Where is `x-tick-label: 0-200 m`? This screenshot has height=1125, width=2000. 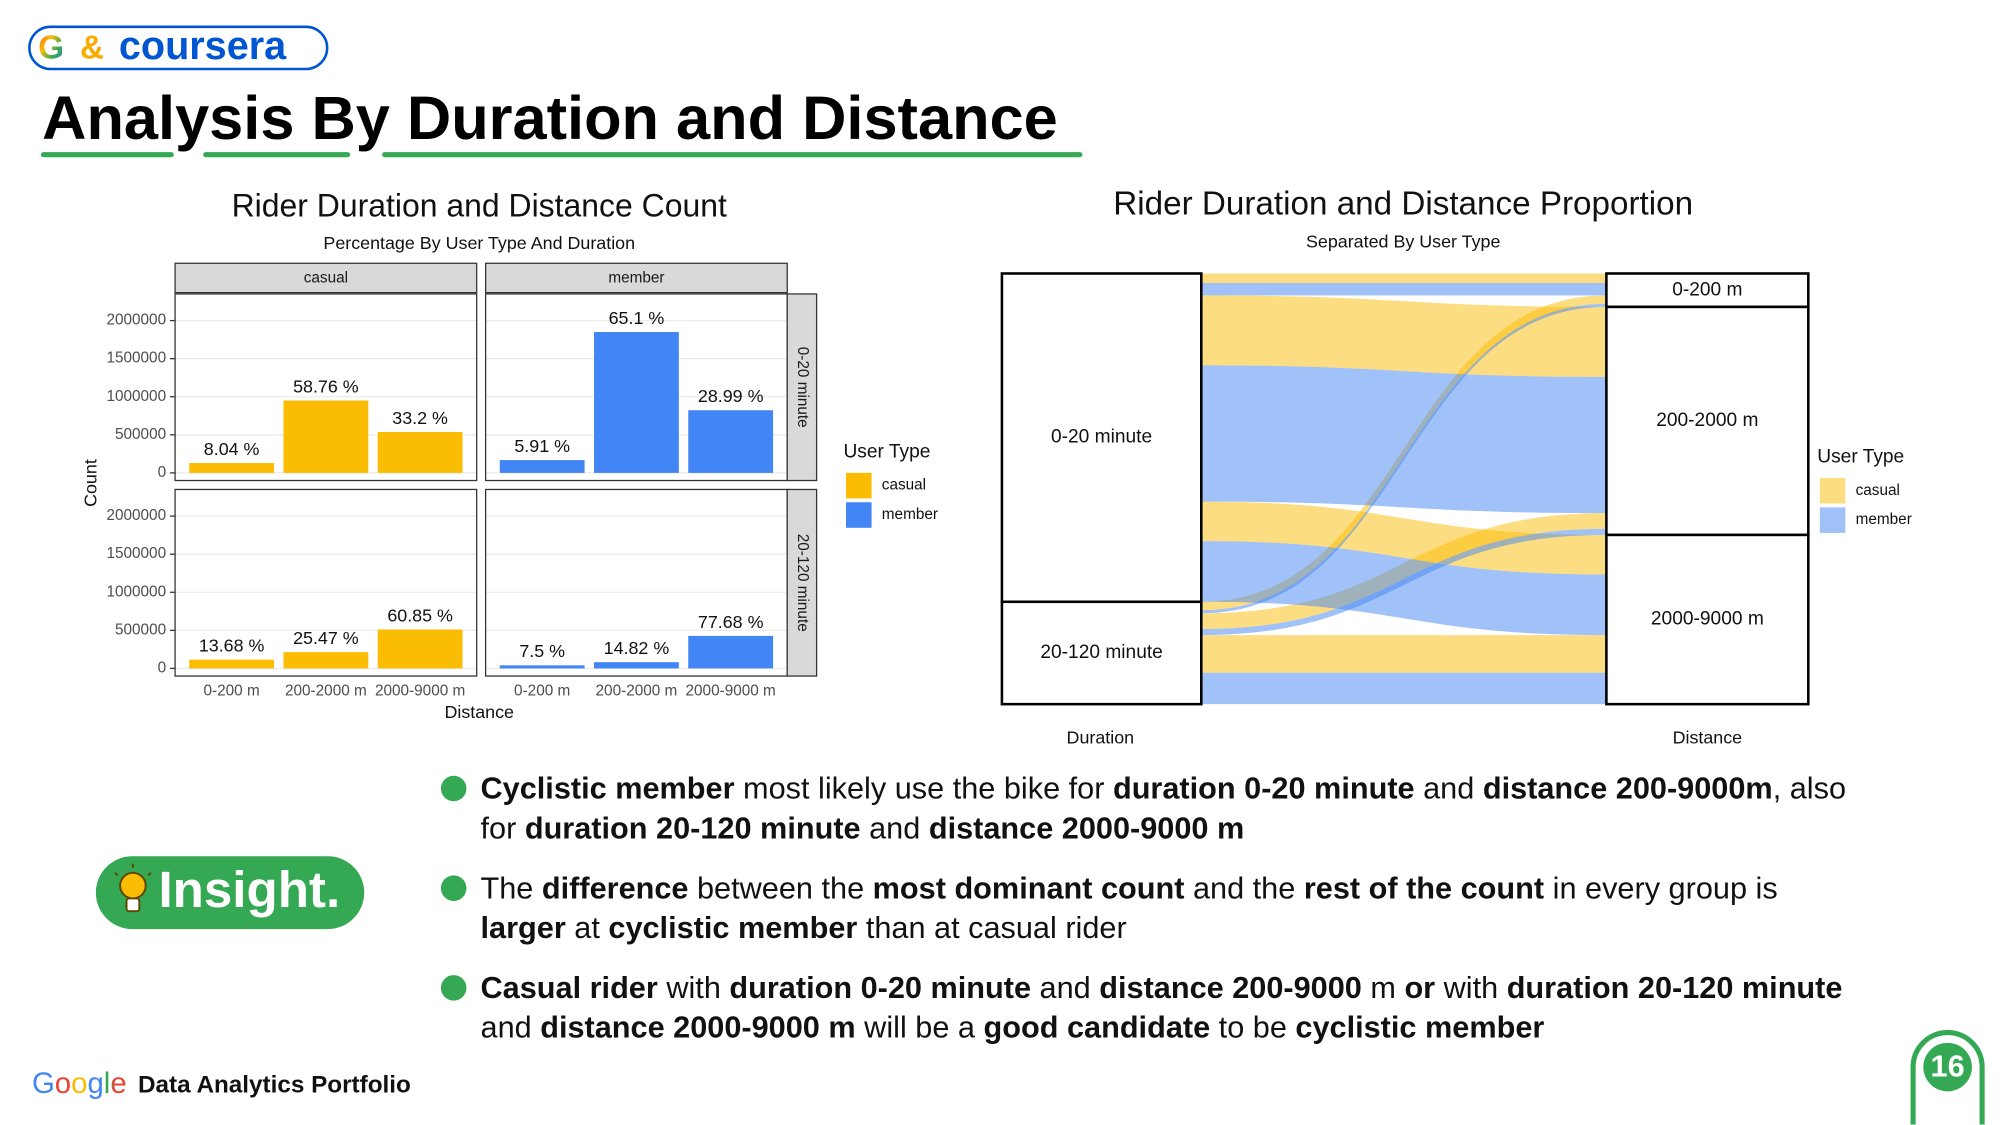
x-tick-label: 0-200 m is located at coordinates (542, 690).